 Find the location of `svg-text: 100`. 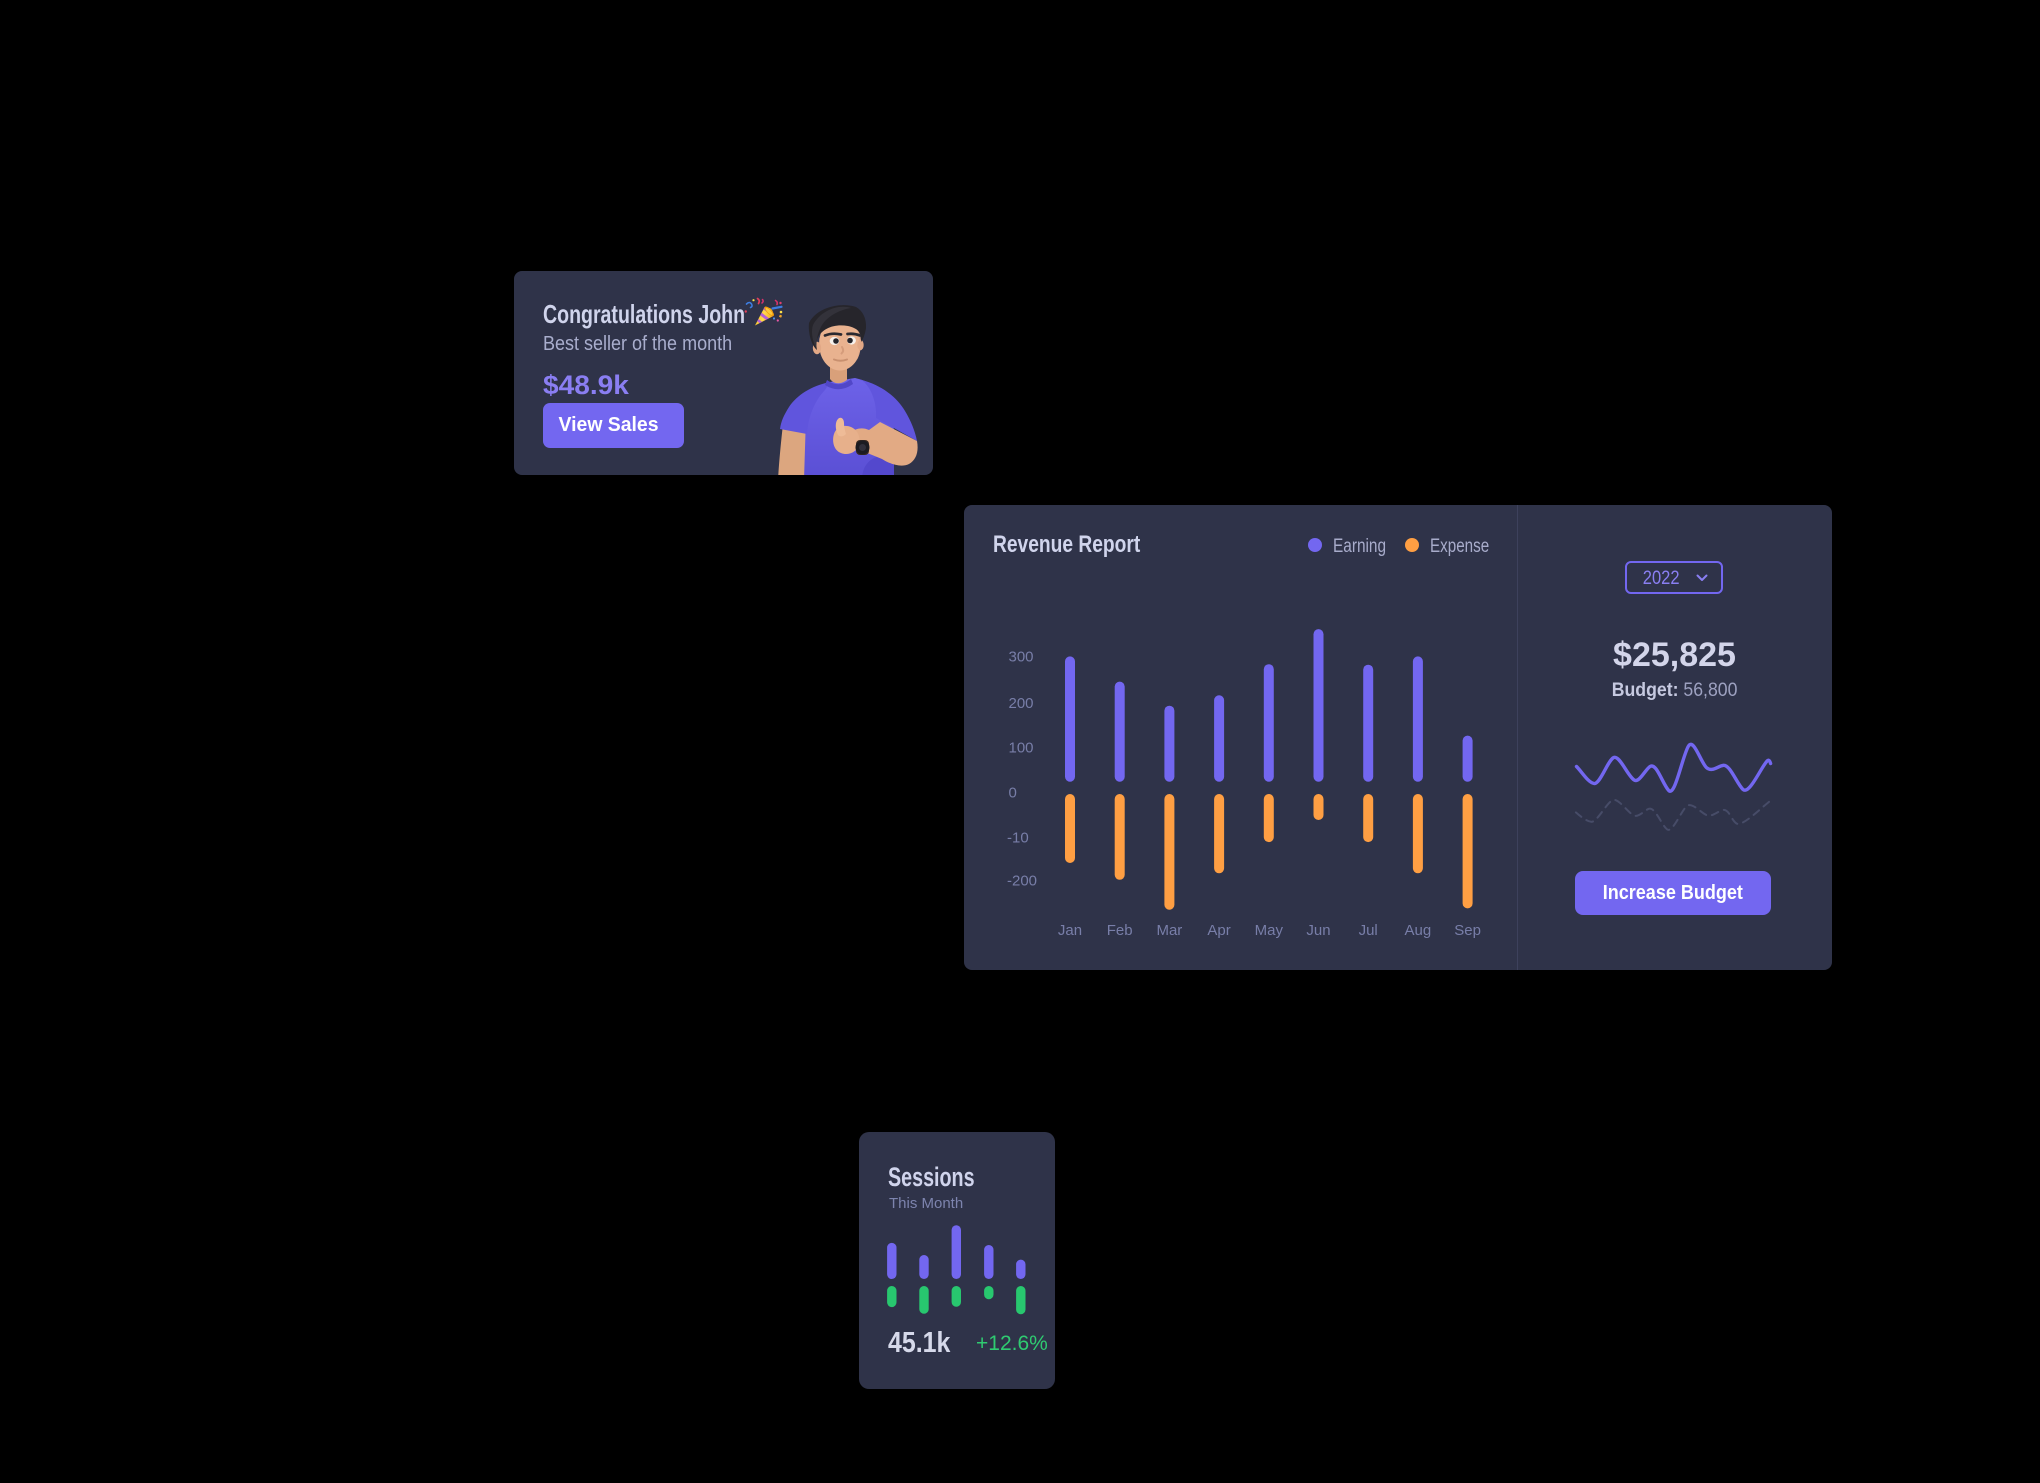

svg-text: 100 is located at coordinates (1021, 747).